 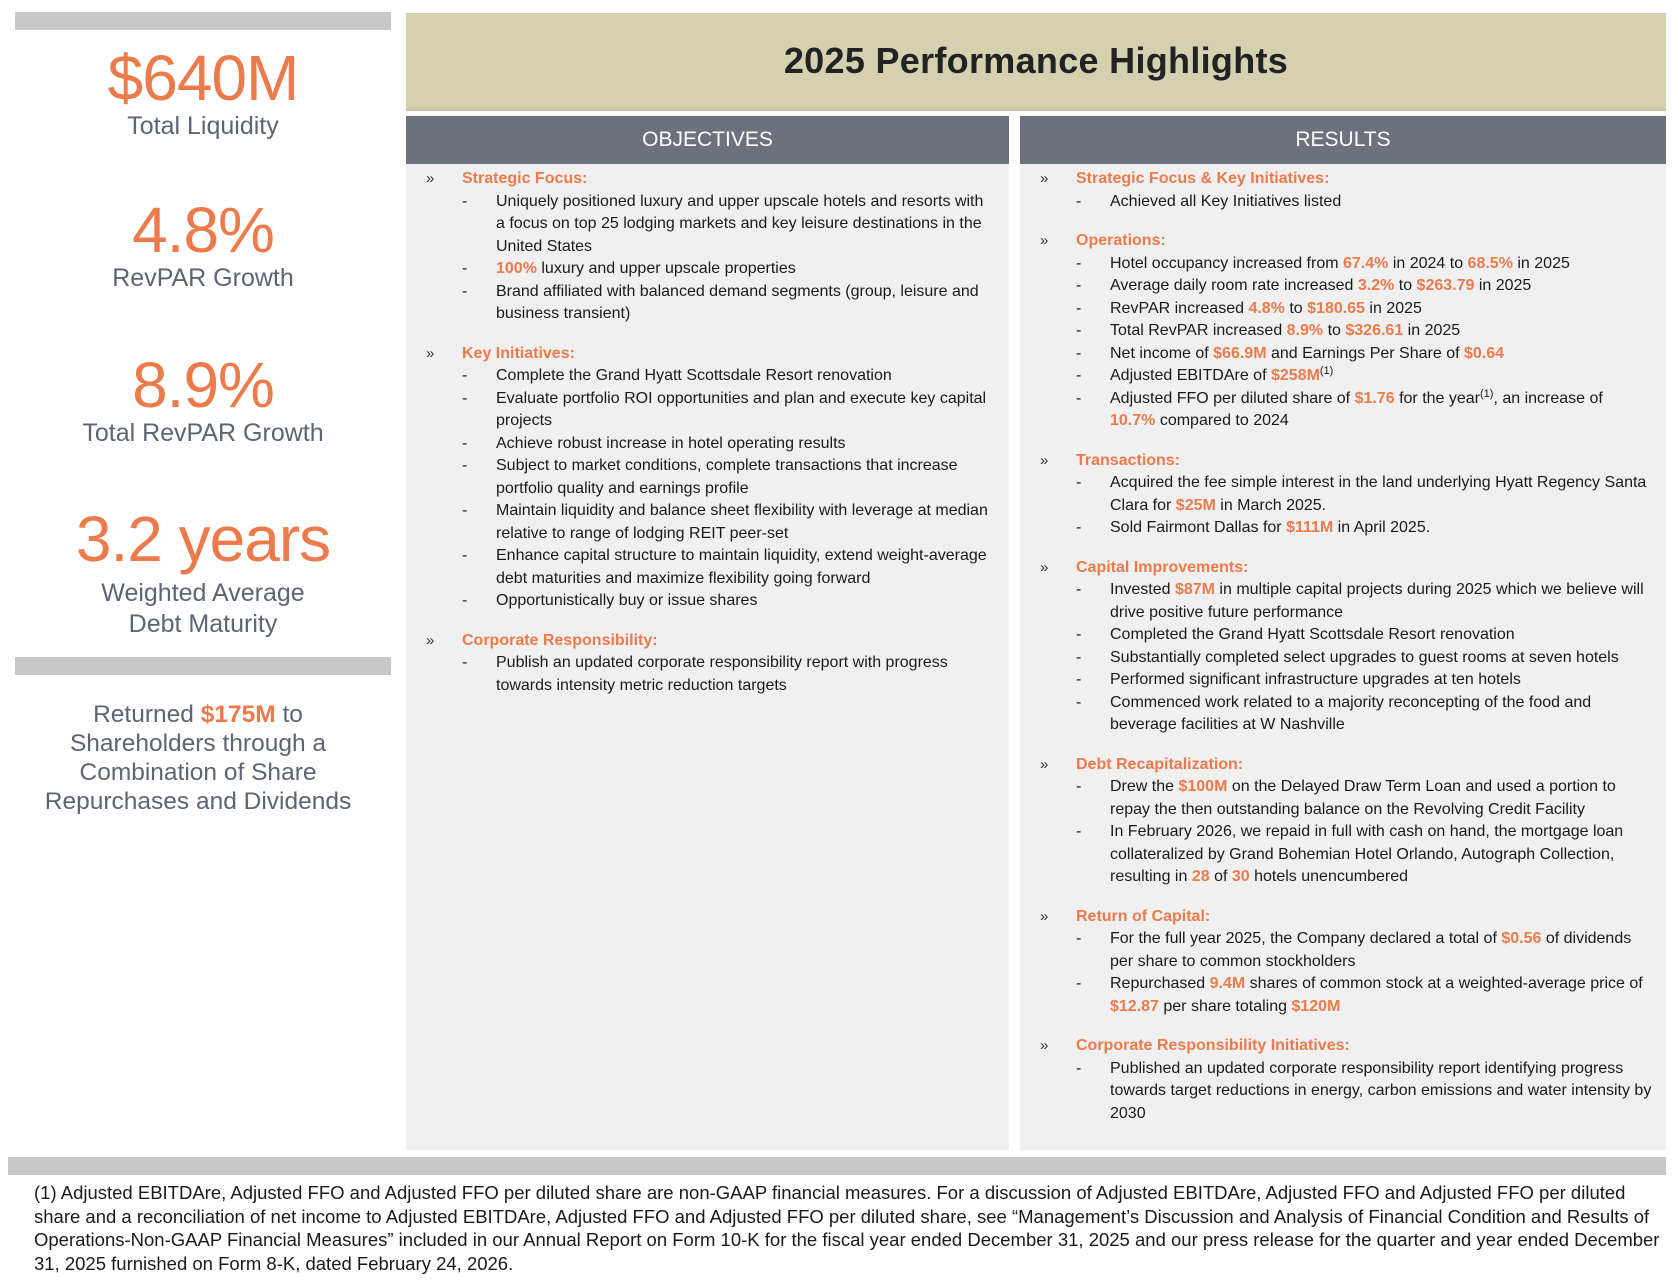 I want to click on objectives-header: OBJECTIVES, so click(x=707, y=140).